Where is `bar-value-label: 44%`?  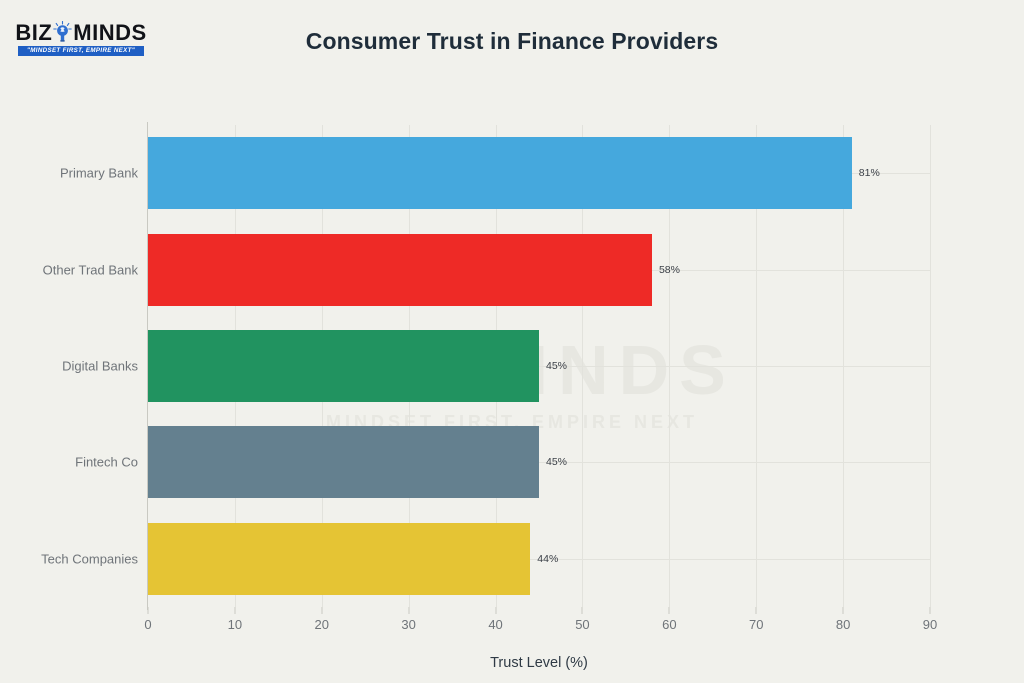 bar-value-label: 44% is located at coordinates (548, 558).